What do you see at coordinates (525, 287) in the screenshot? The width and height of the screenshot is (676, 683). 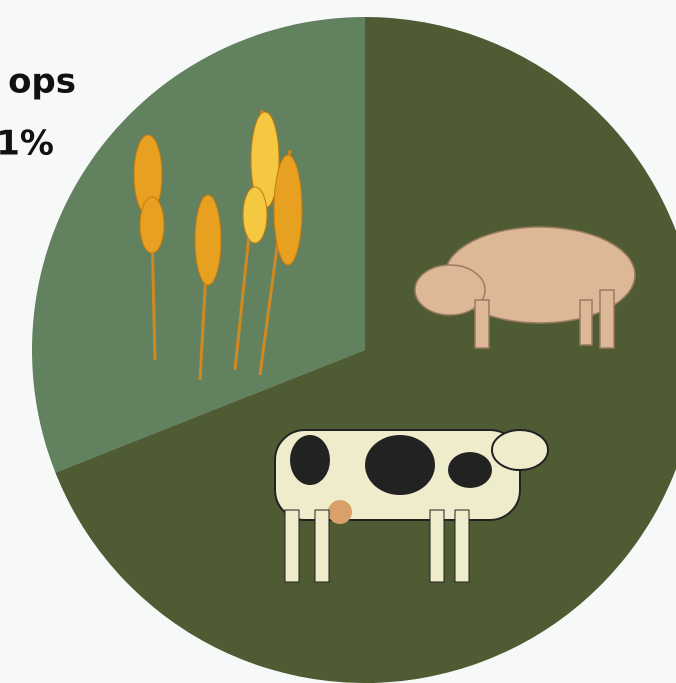 I see `pig-icon` at bounding box center [525, 287].